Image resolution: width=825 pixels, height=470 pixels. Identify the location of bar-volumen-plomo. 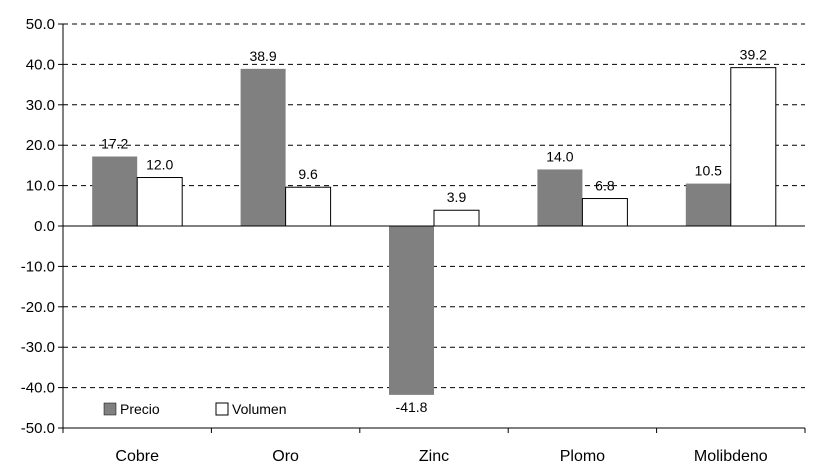
(604, 212).